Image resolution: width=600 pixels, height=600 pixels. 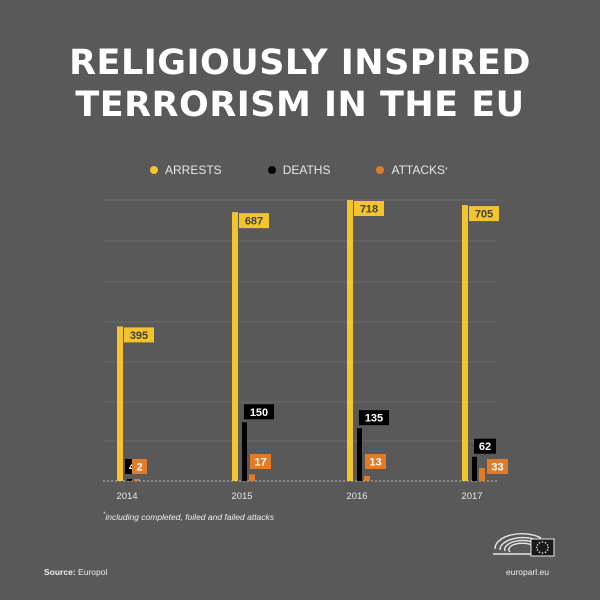 I want to click on source-label: Source:, so click(x=60, y=572).